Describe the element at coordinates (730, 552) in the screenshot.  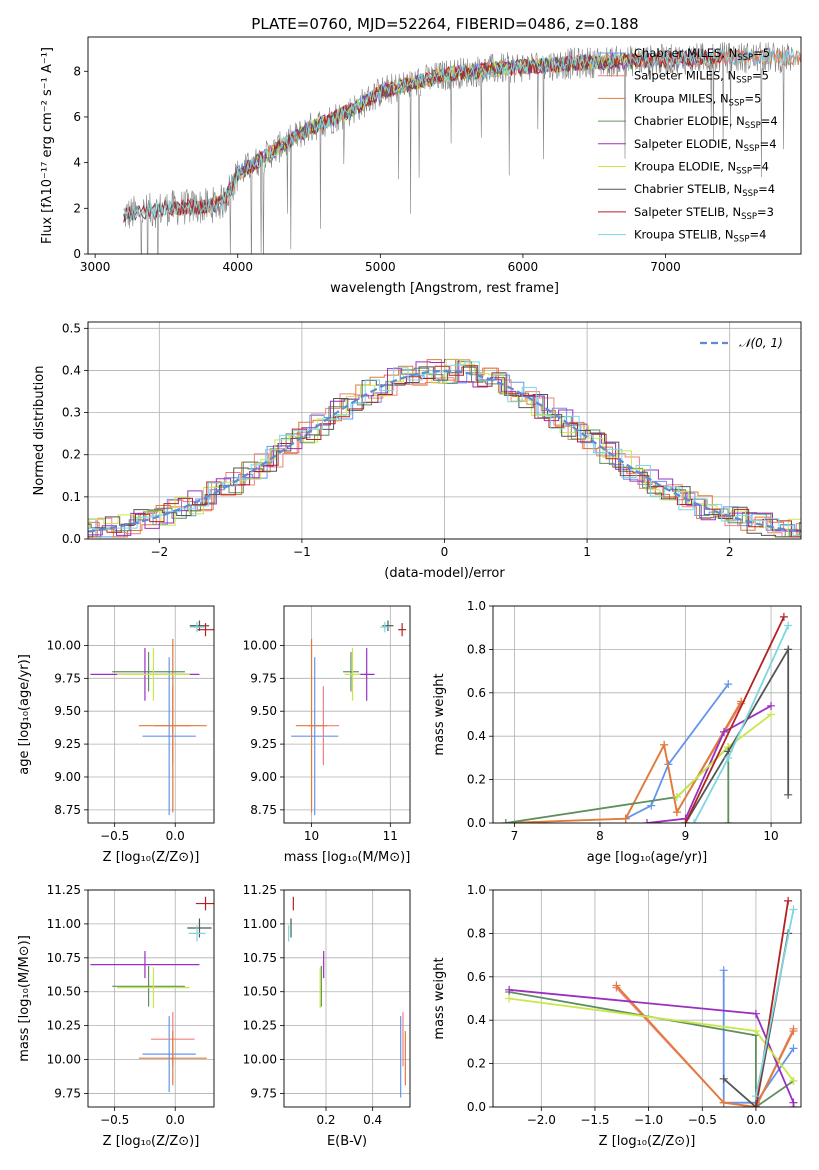
I see `residuals-xtick-label-4: 2` at that location.